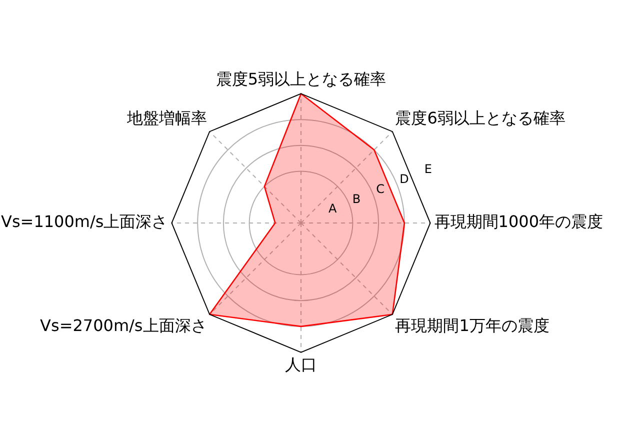 Image resolution: width=618 pixels, height=446 pixels. Describe the element at coordinates (404, 179) in the screenshot. I see `y-tick-label: D` at that location.